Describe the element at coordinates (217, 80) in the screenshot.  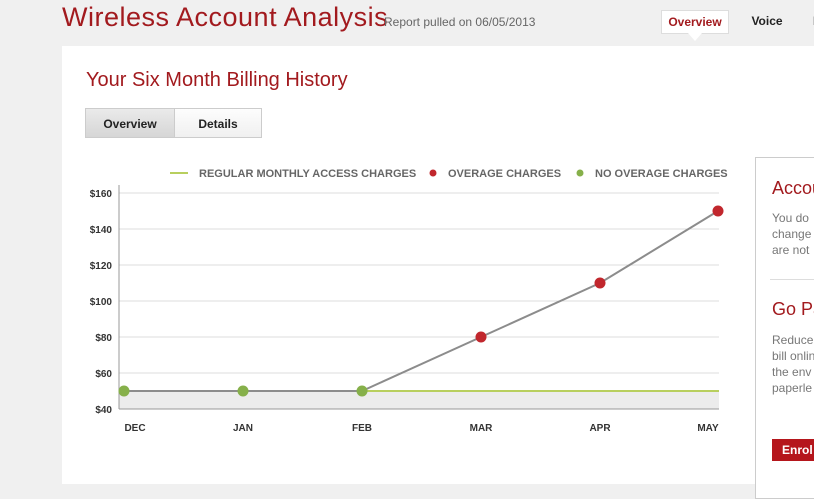
I see `section-title: Your Six Month Billing History` at that location.